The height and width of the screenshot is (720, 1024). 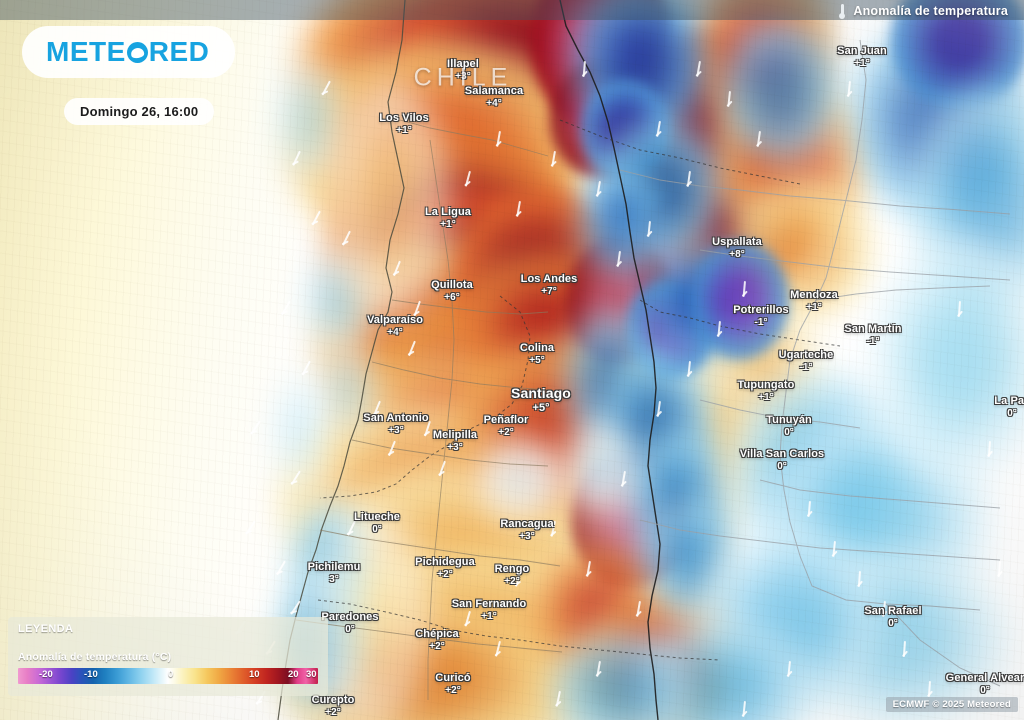 I want to click on legend-tick-3: 10, so click(x=254, y=674).